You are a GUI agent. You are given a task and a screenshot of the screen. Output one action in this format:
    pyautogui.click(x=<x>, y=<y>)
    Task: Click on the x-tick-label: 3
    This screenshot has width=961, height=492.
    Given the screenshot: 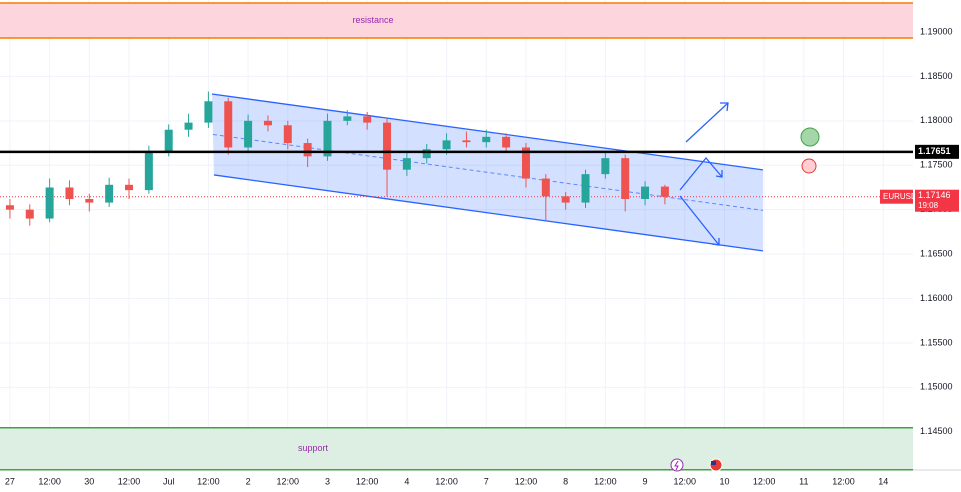 What is the action you would take?
    pyautogui.click(x=327, y=481)
    